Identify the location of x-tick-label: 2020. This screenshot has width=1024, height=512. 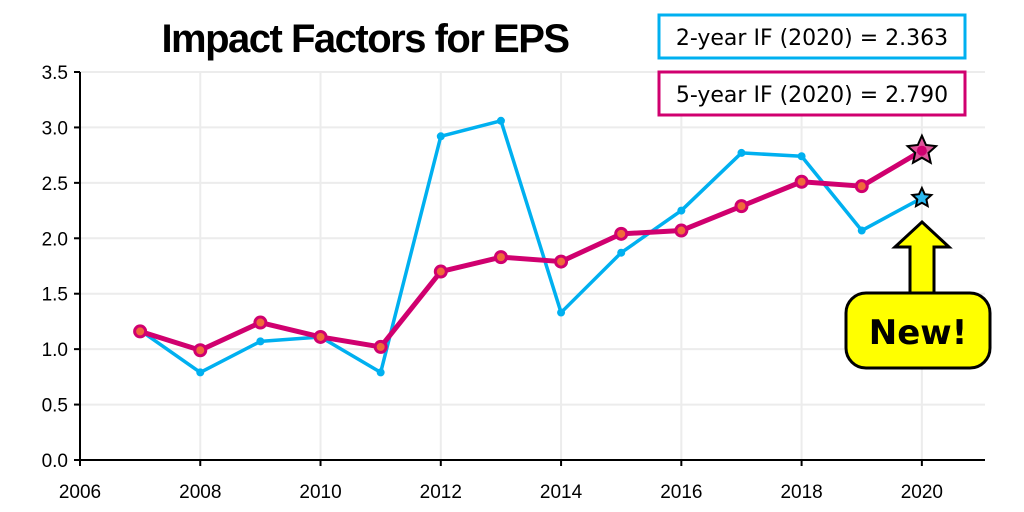
(922, 492).